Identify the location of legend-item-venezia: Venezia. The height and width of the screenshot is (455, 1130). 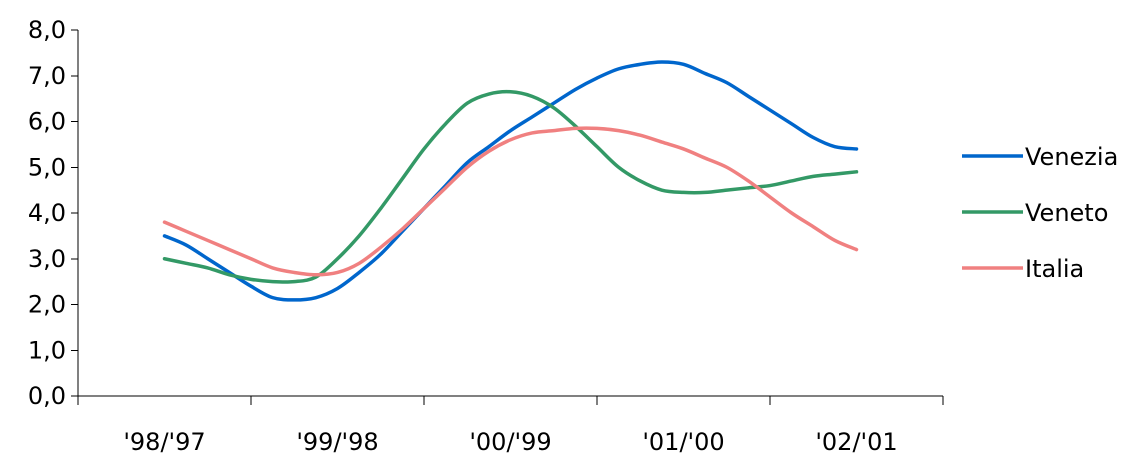
(1040, 157).